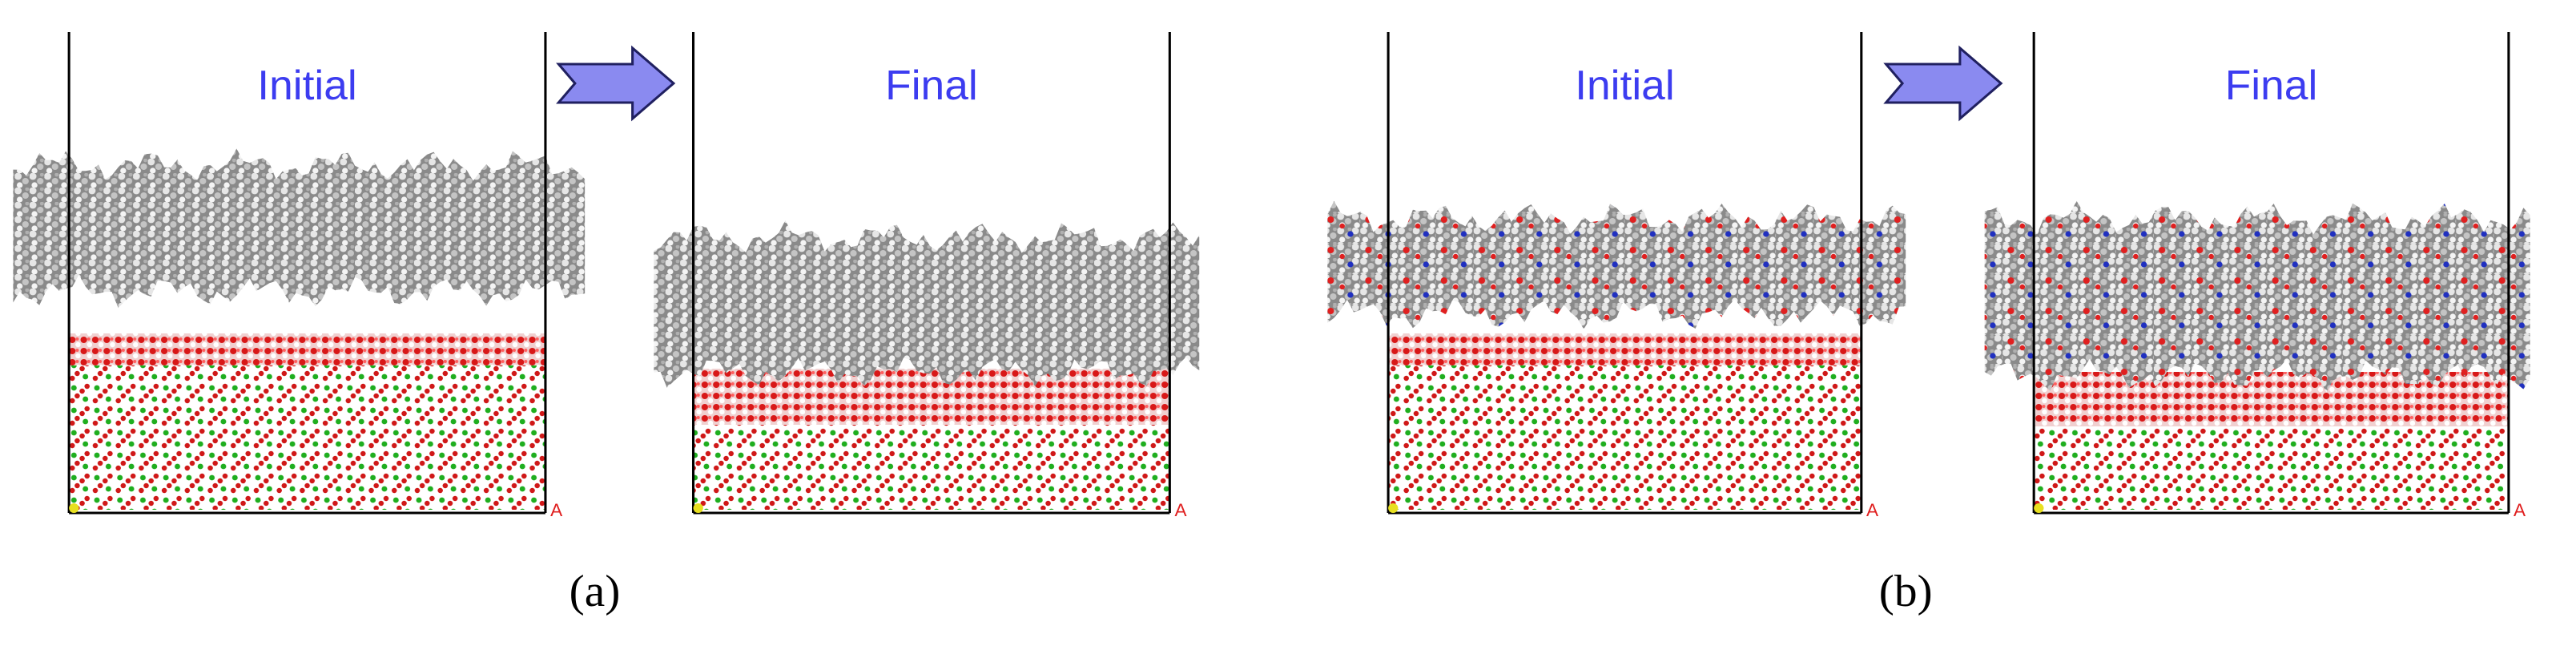  Describe the element at coordinates (1906, 592) in the screenshot. I see `caption: (b)` at that location.